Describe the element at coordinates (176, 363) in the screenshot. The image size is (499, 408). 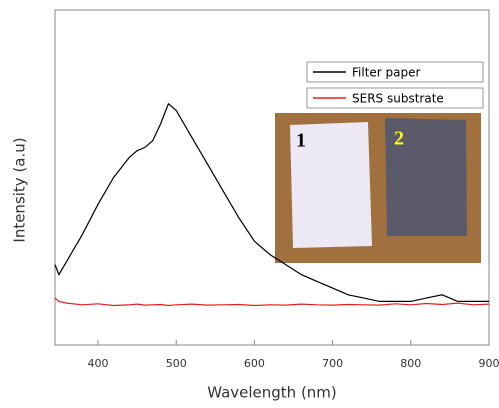
I see `x-tick-label: 500` at that location.